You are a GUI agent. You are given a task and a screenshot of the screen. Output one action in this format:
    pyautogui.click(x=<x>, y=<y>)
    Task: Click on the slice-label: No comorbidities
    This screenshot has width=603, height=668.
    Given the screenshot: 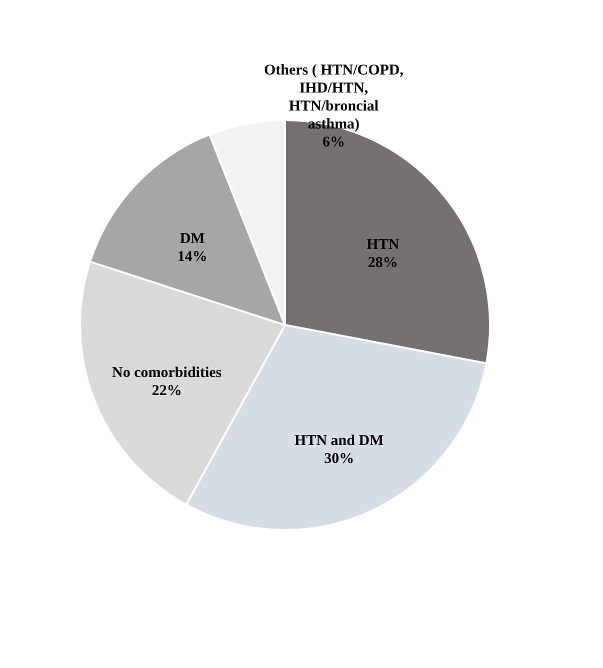 What is the action you would take?
    pyautogui.click(x=167, y=372)
    